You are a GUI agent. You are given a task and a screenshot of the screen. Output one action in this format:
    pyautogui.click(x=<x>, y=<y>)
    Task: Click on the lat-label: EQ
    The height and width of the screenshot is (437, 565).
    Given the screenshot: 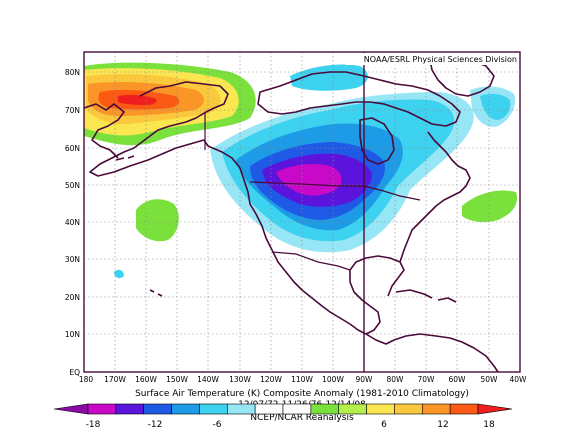 What is the action you would take?
    pyautogui.click(x=74, y=372)
    